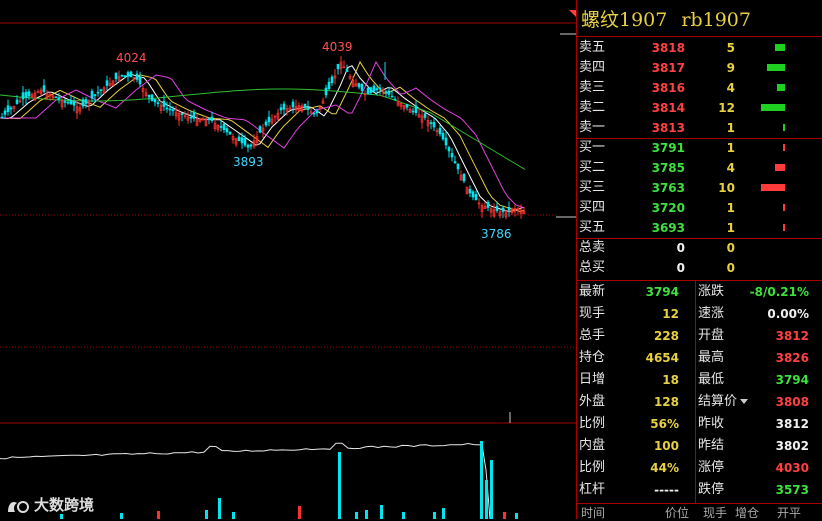 The height and width of the screenshot is (521, 822). What do you see at coordinates (699, 128) in the screenshot?
I see `ask-level: 卖一 3813 1` at bounding box center [699, 128].